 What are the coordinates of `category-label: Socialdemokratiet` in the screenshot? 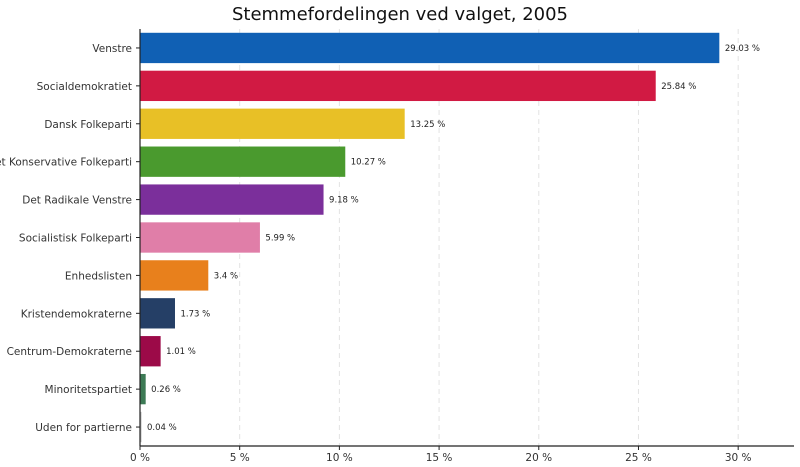 It's located at (84, 87).